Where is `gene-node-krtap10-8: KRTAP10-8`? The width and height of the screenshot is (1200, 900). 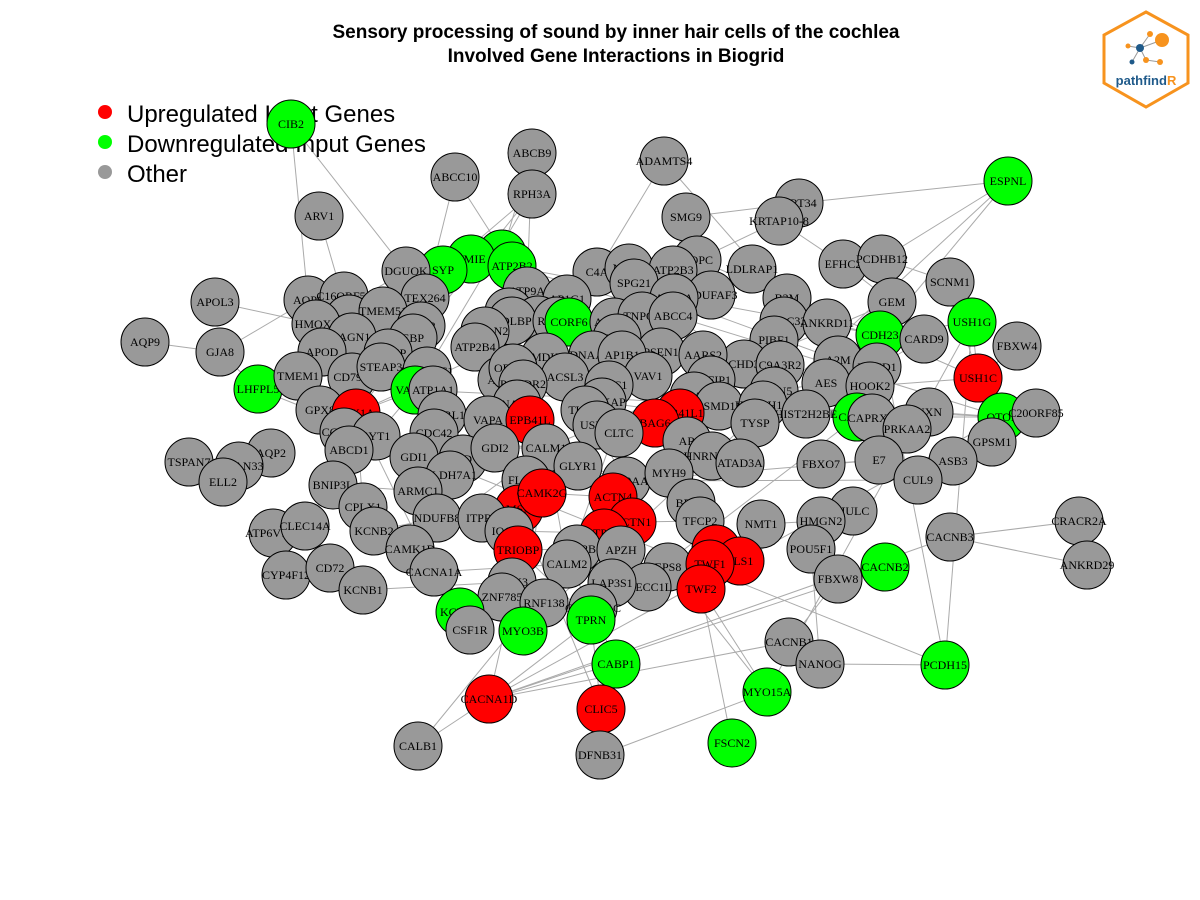
gene-node-krtap10-8: KRTAP10-8 is located at coordinates (779, 221).